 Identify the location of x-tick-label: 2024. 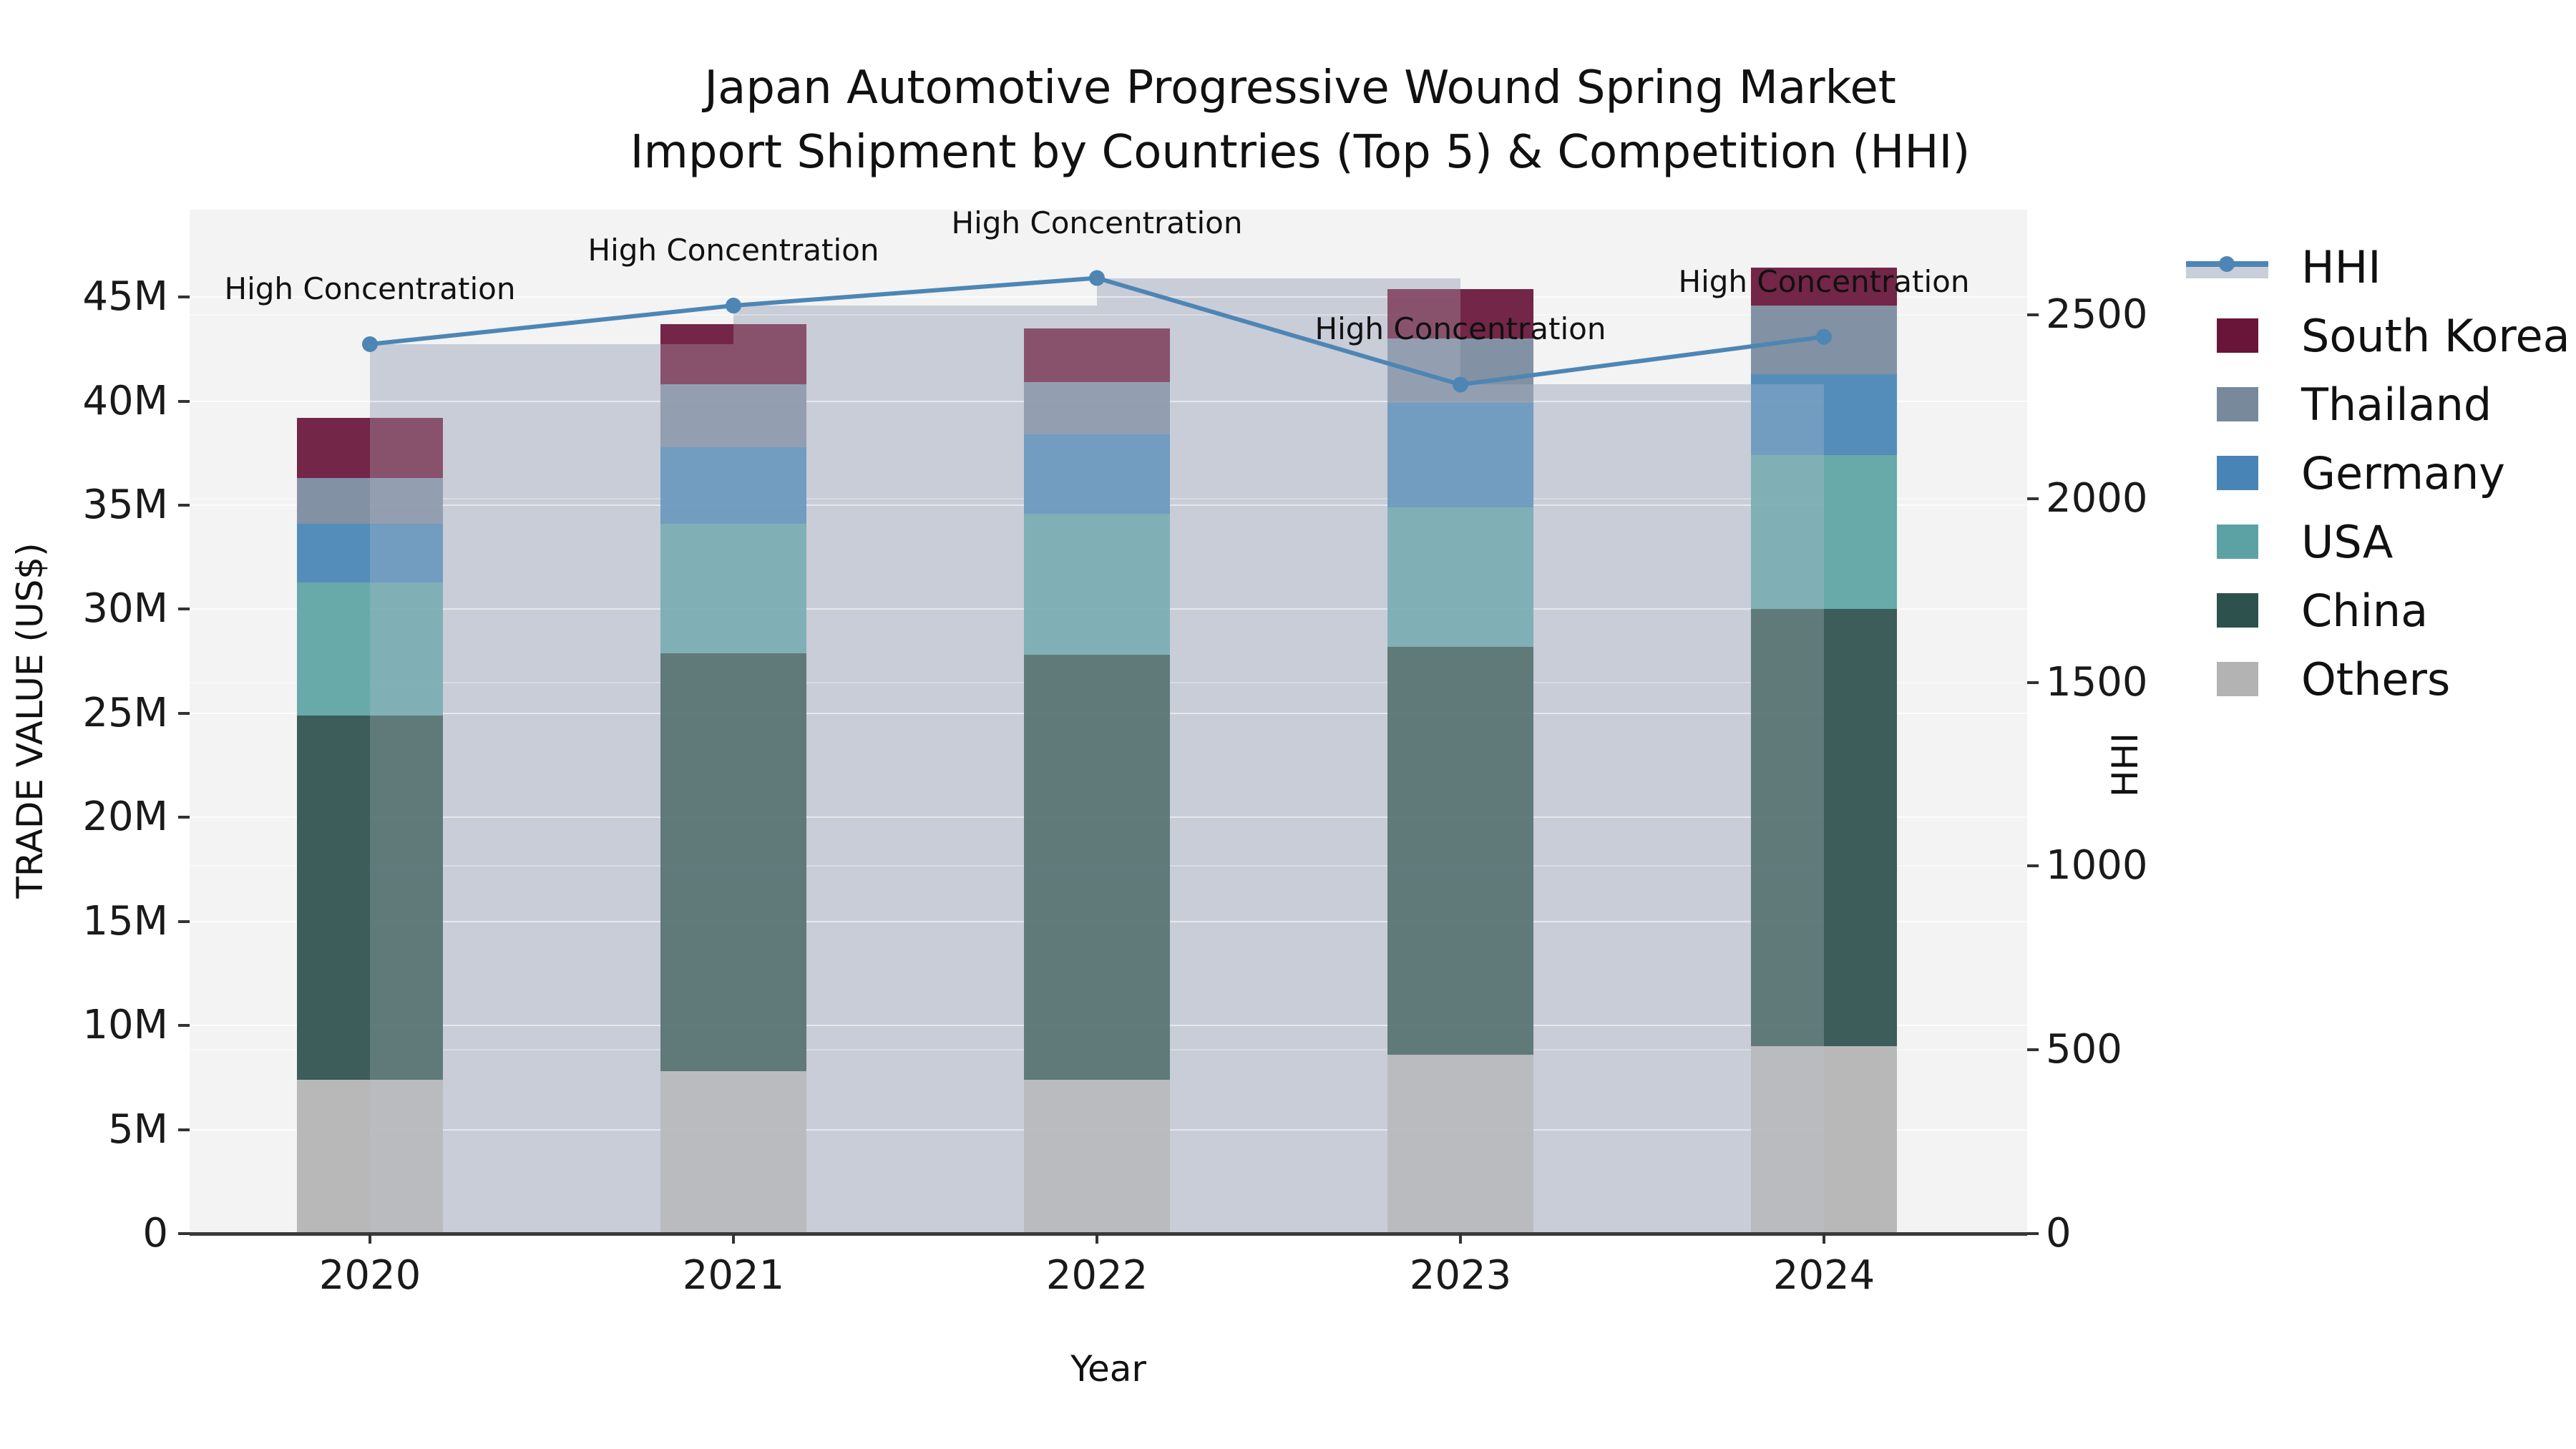
(1823, 1275).